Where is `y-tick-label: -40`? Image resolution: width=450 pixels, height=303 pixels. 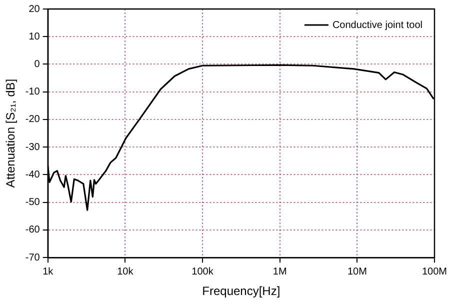 y-tick-label: -40 is located at coordinates (32, 174).